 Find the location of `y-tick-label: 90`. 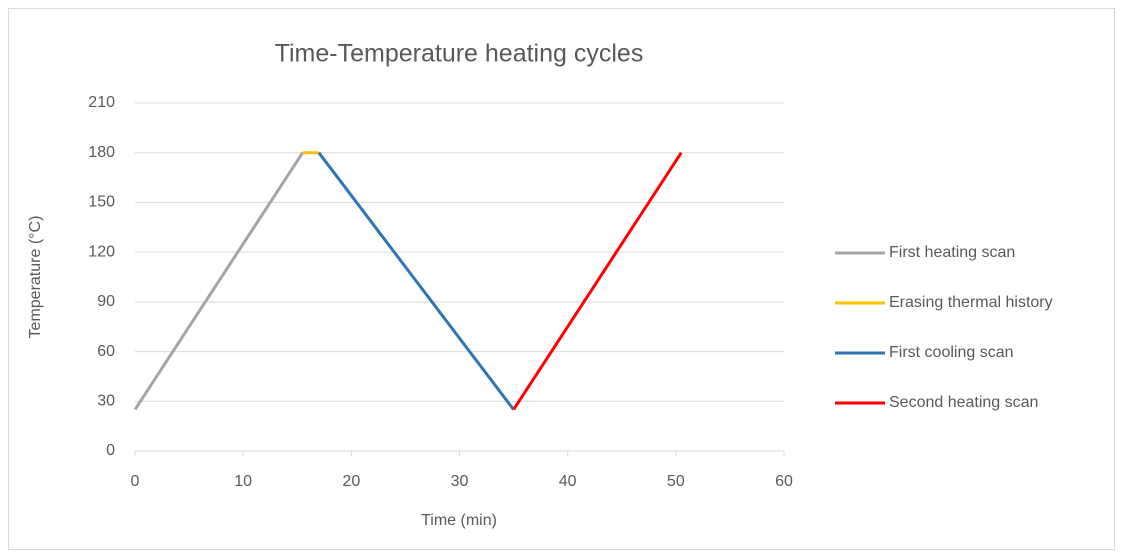

y-tick-label: 90 is located at coordinates (106, 301).